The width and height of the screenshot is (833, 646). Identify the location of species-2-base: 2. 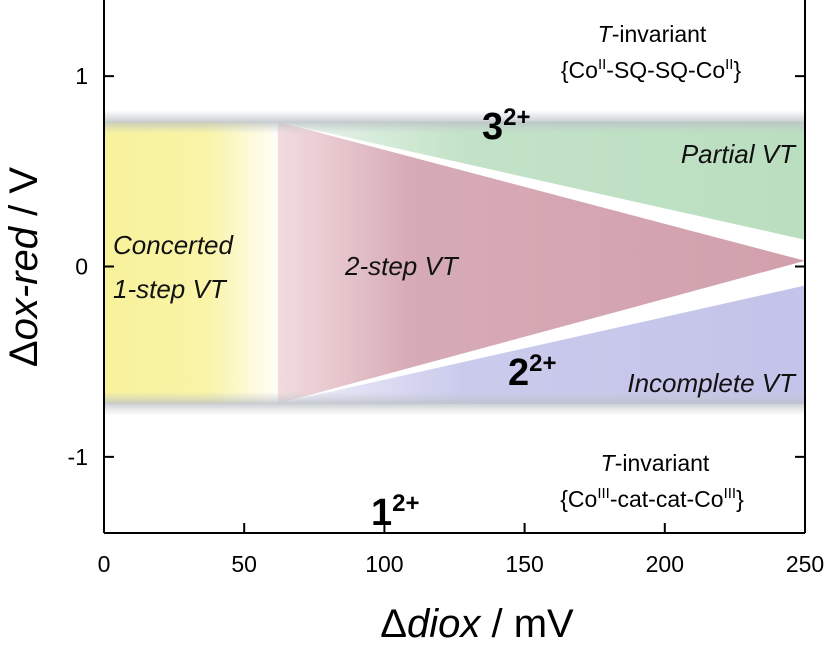
(518, 373).